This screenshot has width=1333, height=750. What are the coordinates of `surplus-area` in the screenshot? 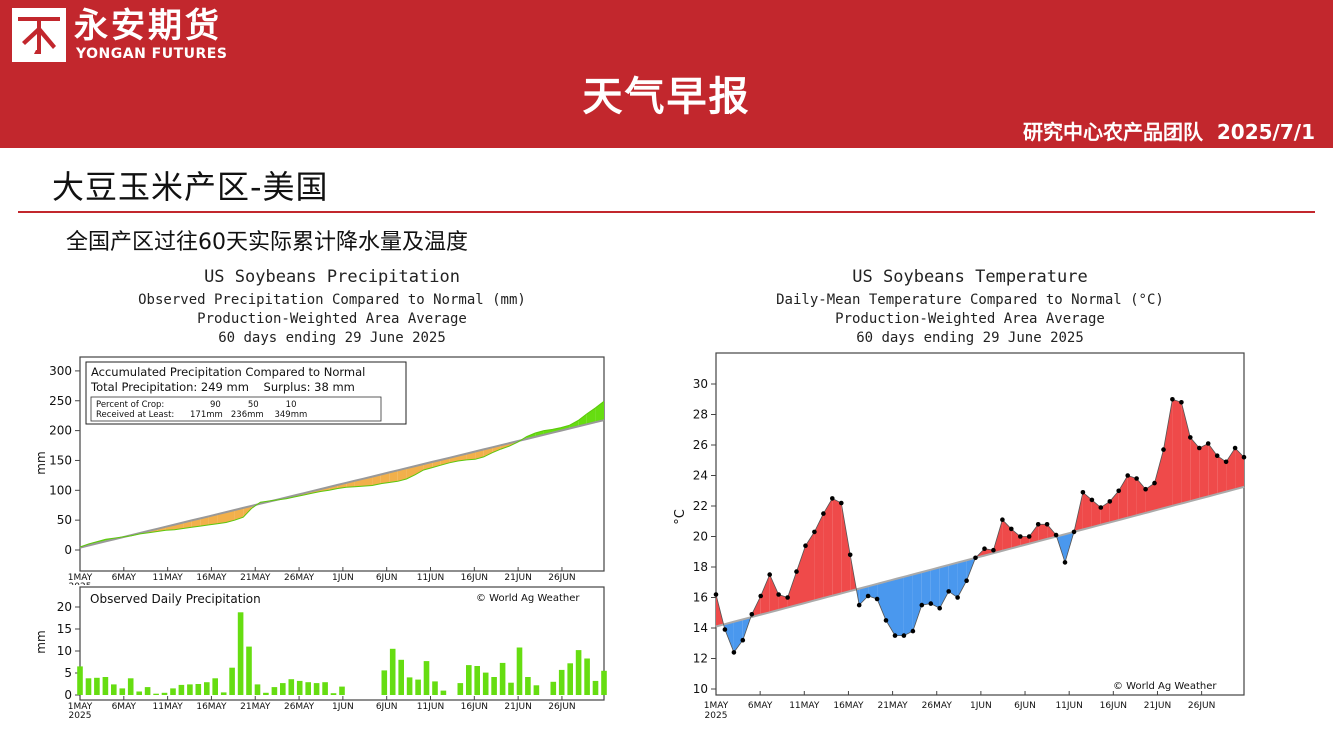 It's located at (582, 420).